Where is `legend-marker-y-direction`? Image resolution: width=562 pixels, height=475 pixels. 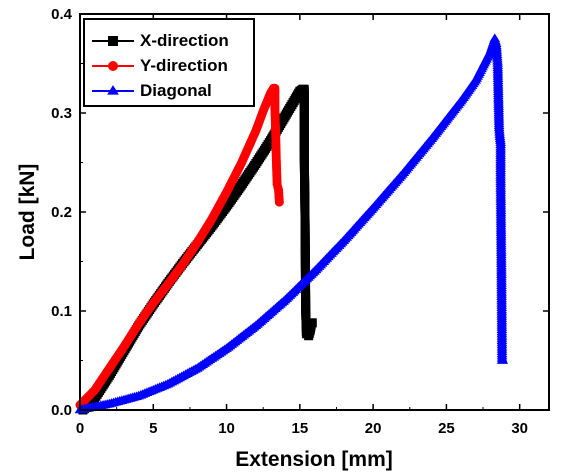
legend-marker-y-direction is located at coordinates (113, 66).